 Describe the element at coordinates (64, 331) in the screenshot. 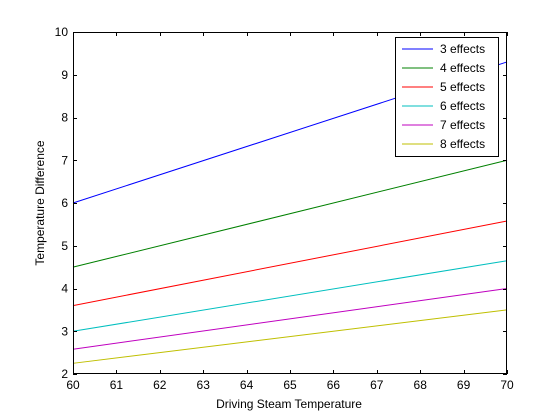

I see `y-tick-label: 3` at that location.